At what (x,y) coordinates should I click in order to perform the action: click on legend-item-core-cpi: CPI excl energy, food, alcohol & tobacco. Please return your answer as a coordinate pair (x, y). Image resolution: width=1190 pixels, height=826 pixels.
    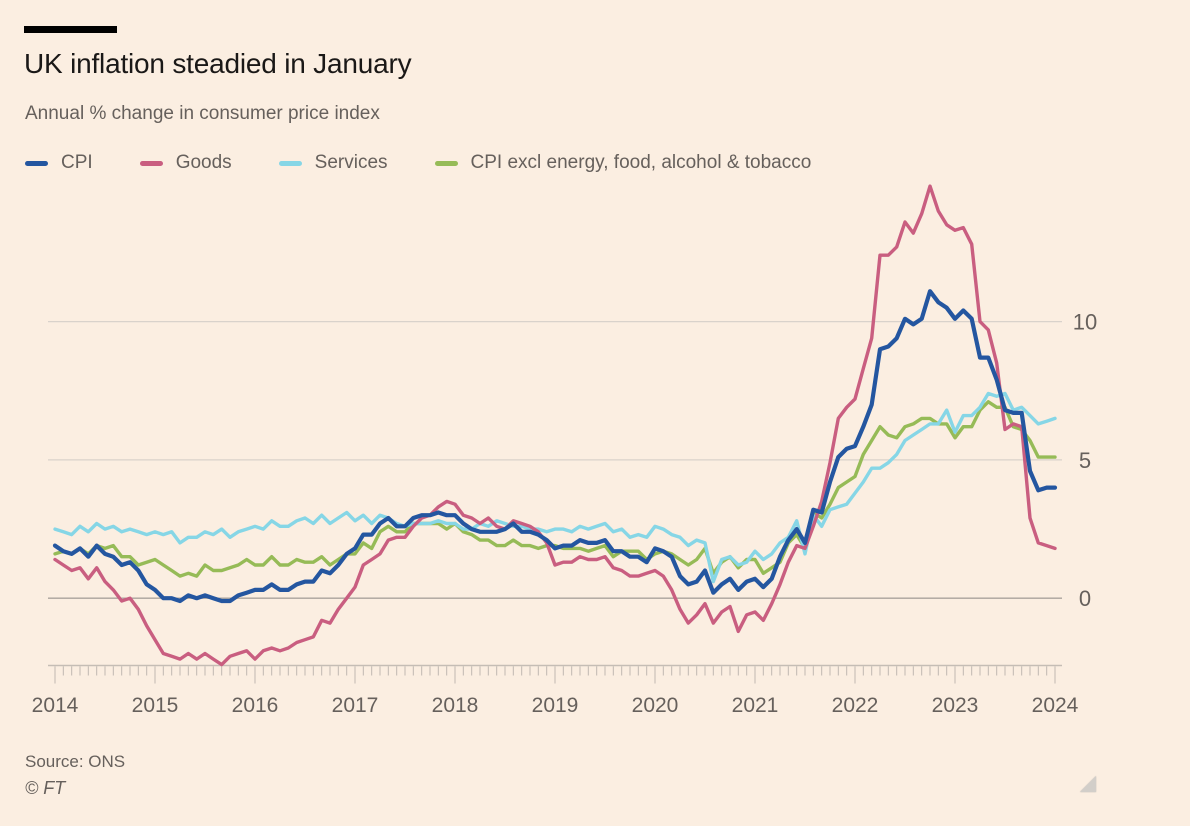
    Looking at the image, I should click on (623, 163).